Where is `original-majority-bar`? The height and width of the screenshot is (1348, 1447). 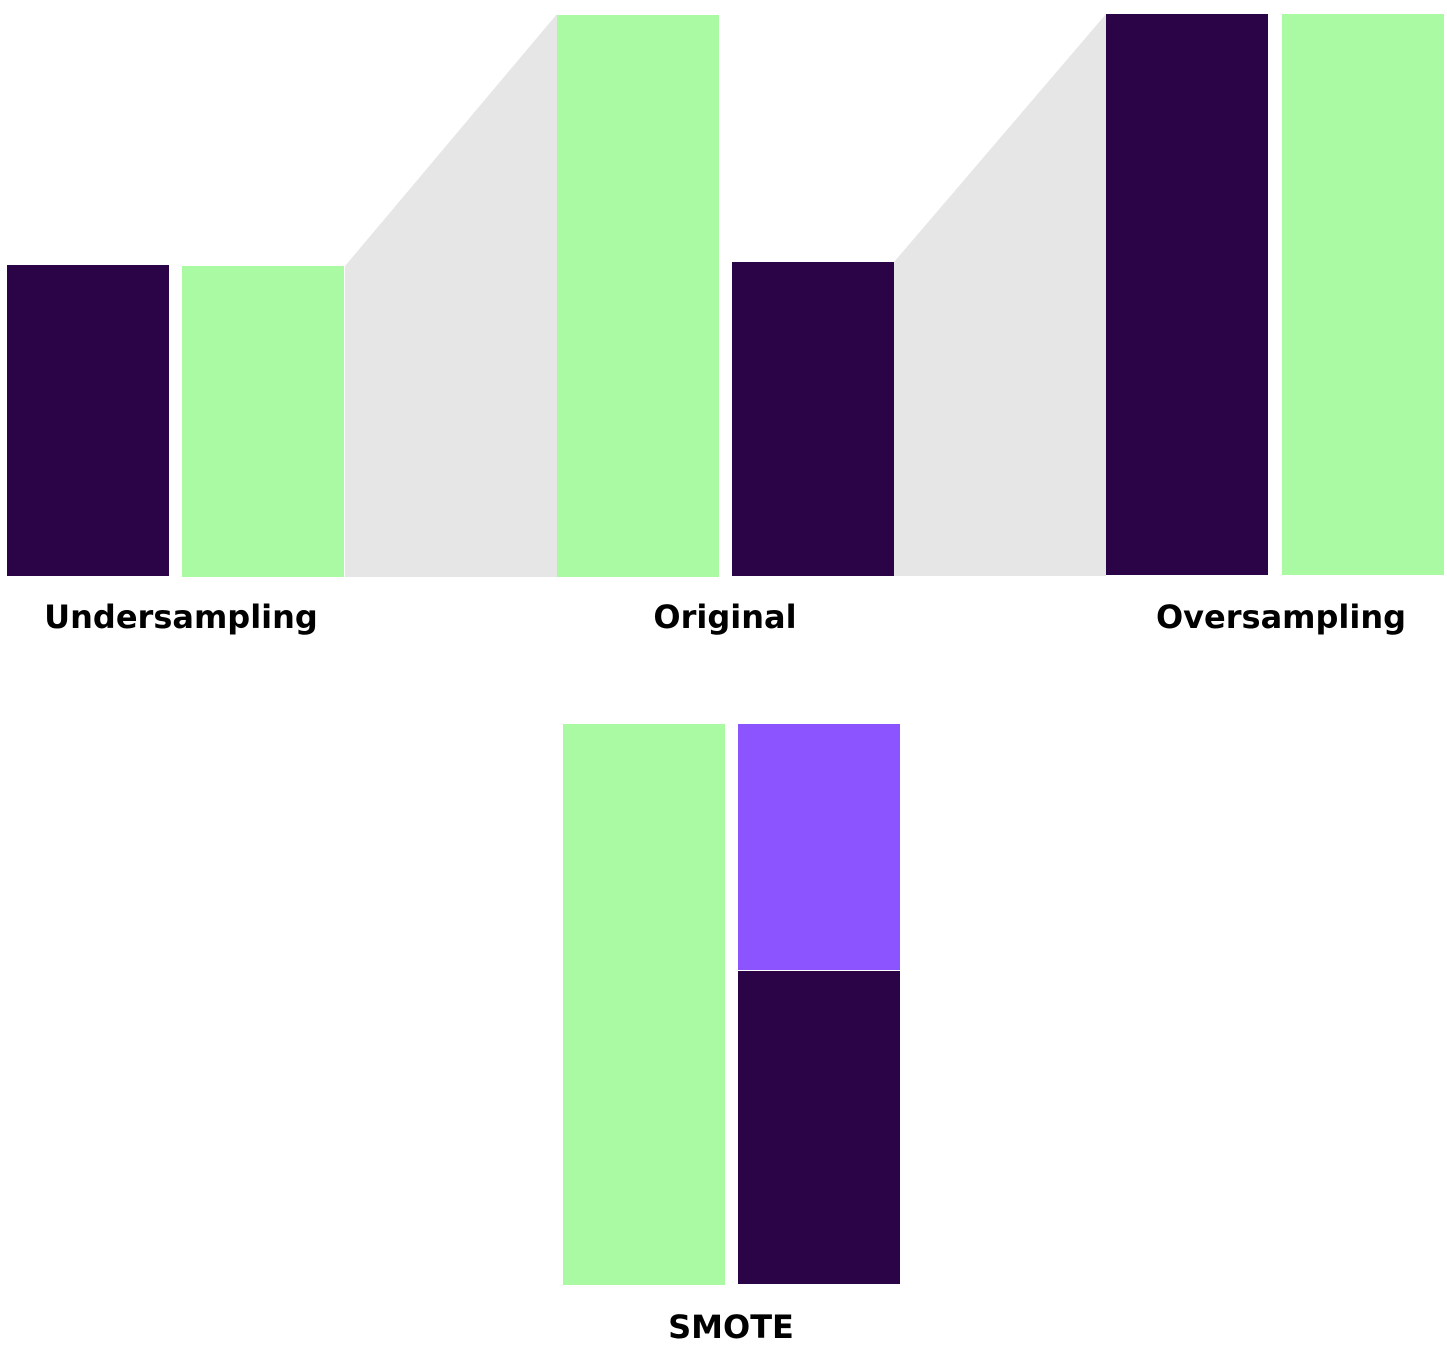
original-majority-bar is located at coordinates (638, 296).